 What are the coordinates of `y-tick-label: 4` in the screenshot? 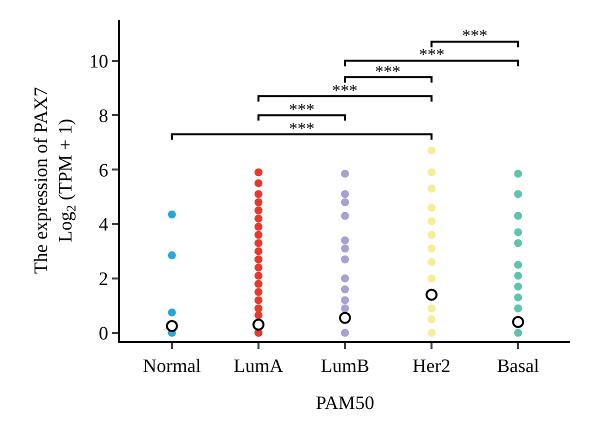 It's located at (103, 225).